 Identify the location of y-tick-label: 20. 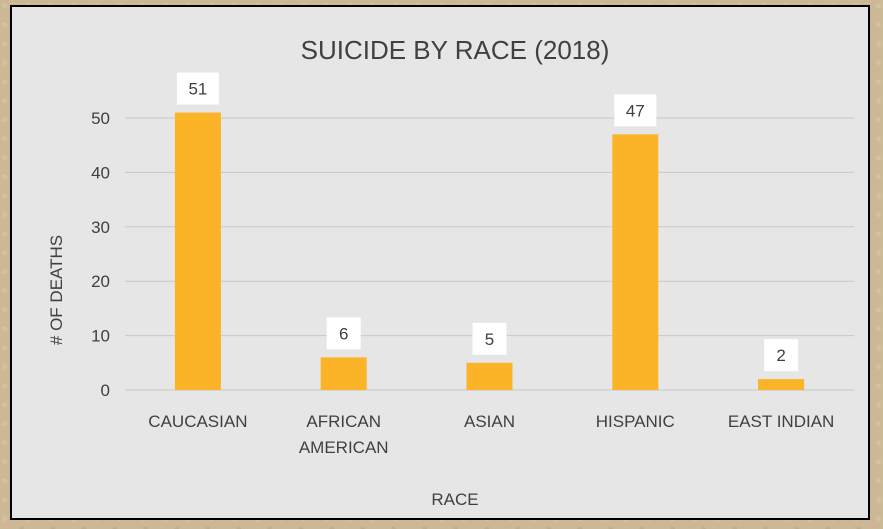
(100, 281).